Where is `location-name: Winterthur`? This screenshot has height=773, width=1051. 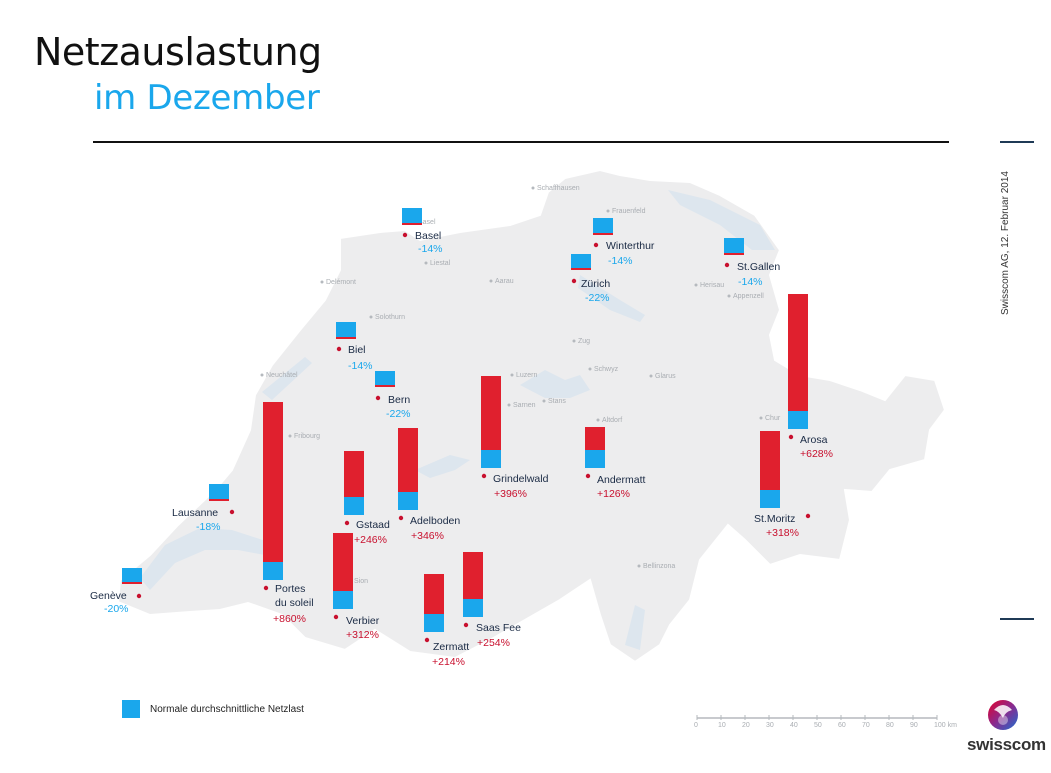
location-name: Winterthur is located at coordinates (630, 246).